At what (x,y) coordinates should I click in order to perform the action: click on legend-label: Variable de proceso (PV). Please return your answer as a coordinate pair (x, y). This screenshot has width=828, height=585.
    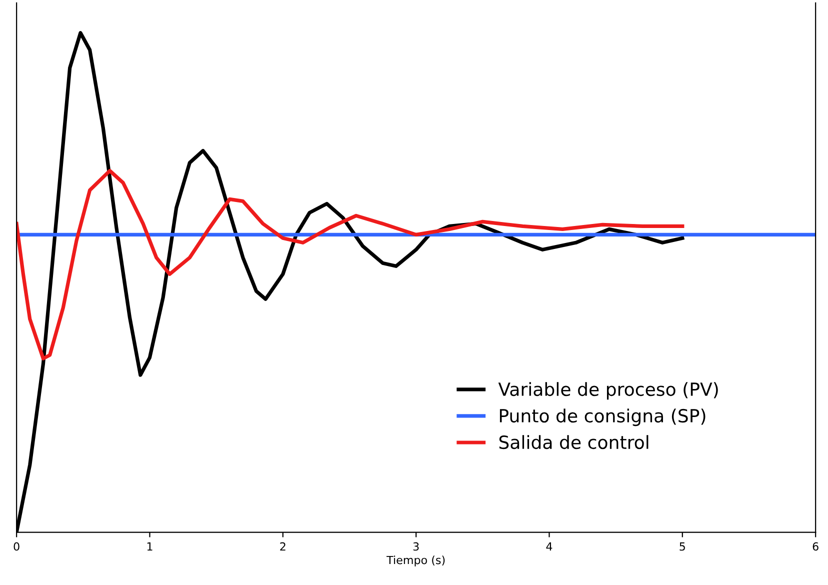
    Looking at the image, I should click on (608, 391).